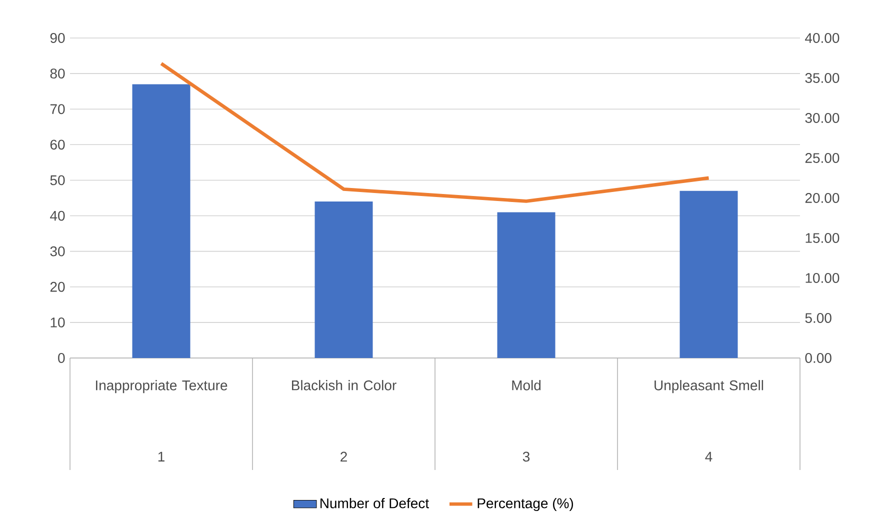 The image size is (877, 531). I want to click on y-tick-label: 70, so click(57, 109).